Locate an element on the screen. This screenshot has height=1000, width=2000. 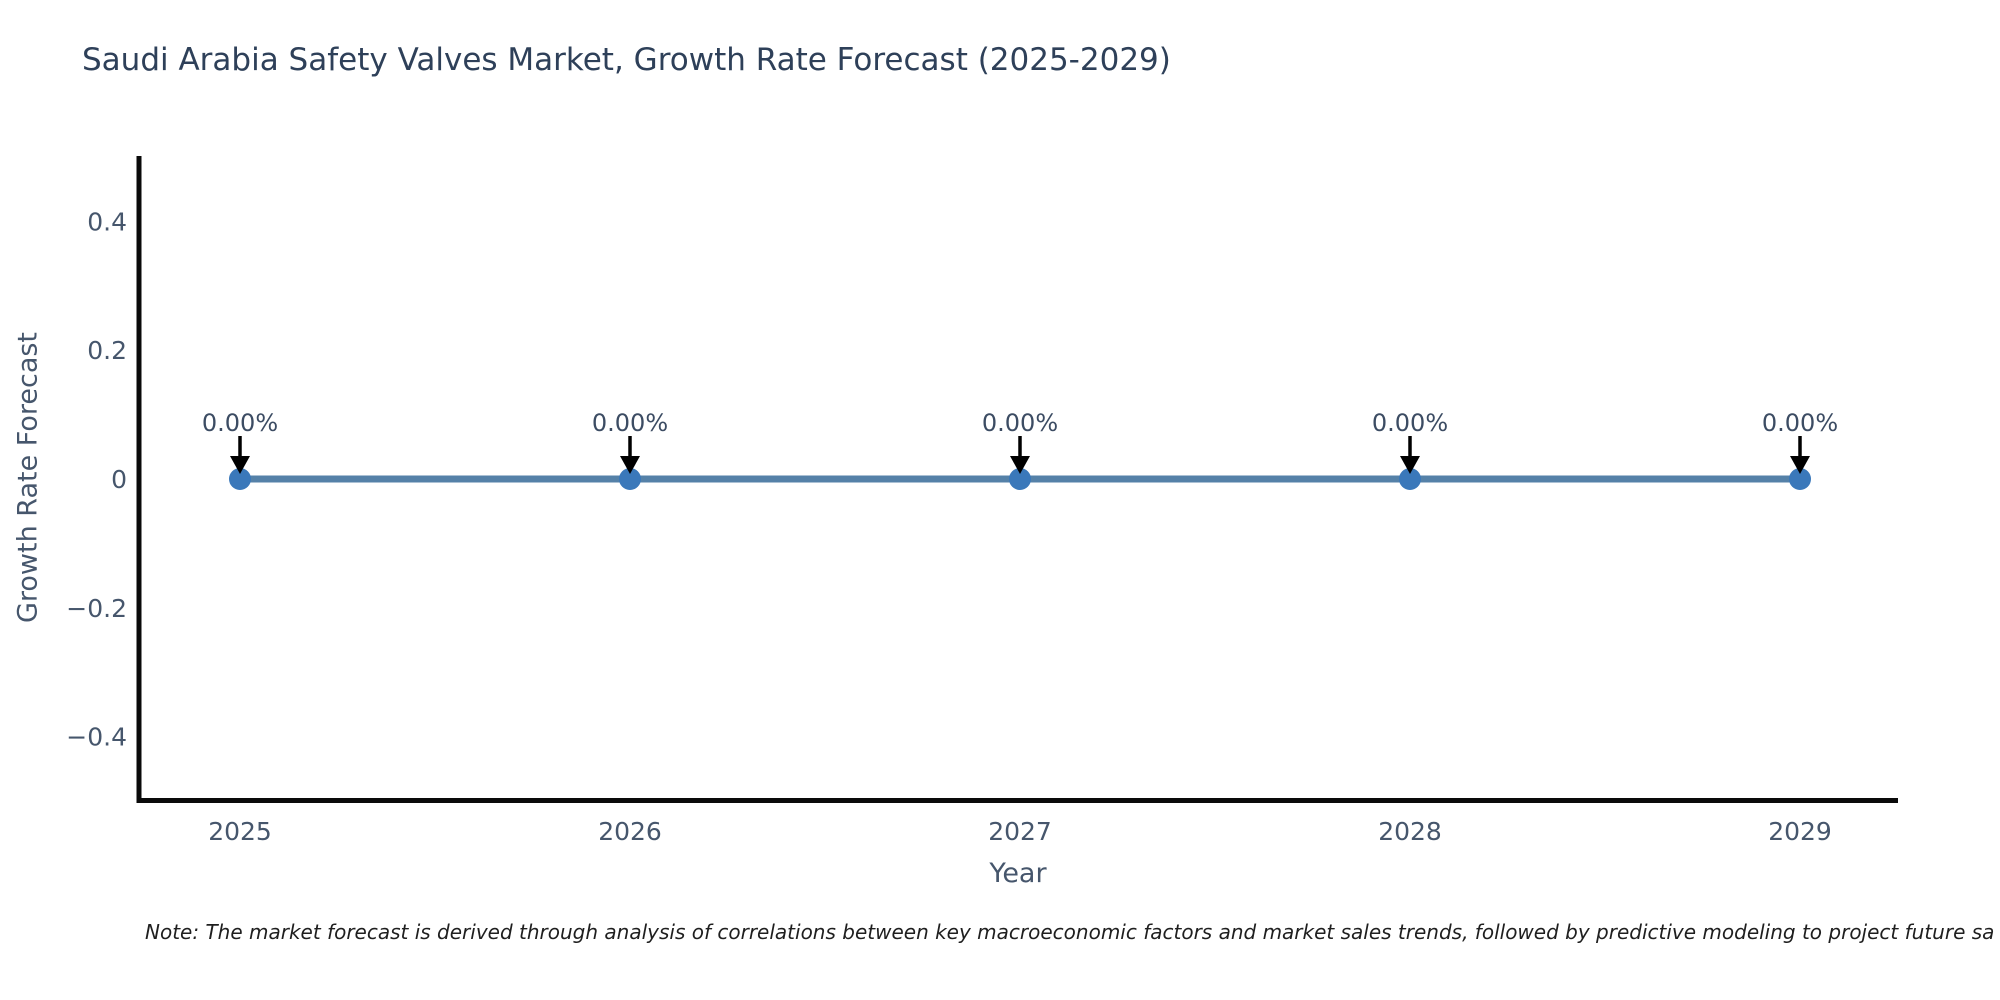
y-tick-label: 0.2 is located at coordinates (107, 350).